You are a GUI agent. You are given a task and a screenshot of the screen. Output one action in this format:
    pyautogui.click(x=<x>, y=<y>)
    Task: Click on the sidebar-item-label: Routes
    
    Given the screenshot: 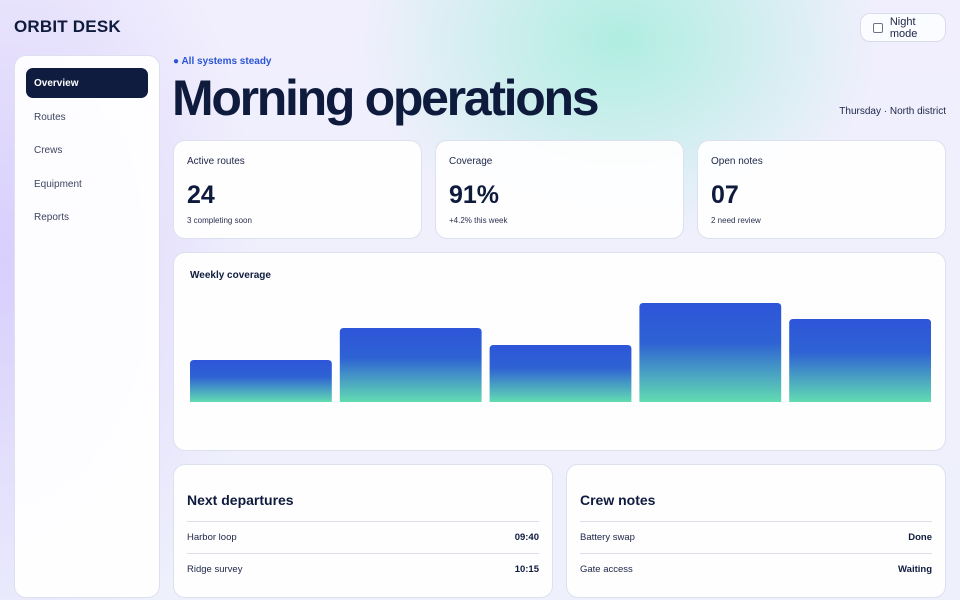 What is the action you would take?
    pyautogui.click(x=50, y=117)
    